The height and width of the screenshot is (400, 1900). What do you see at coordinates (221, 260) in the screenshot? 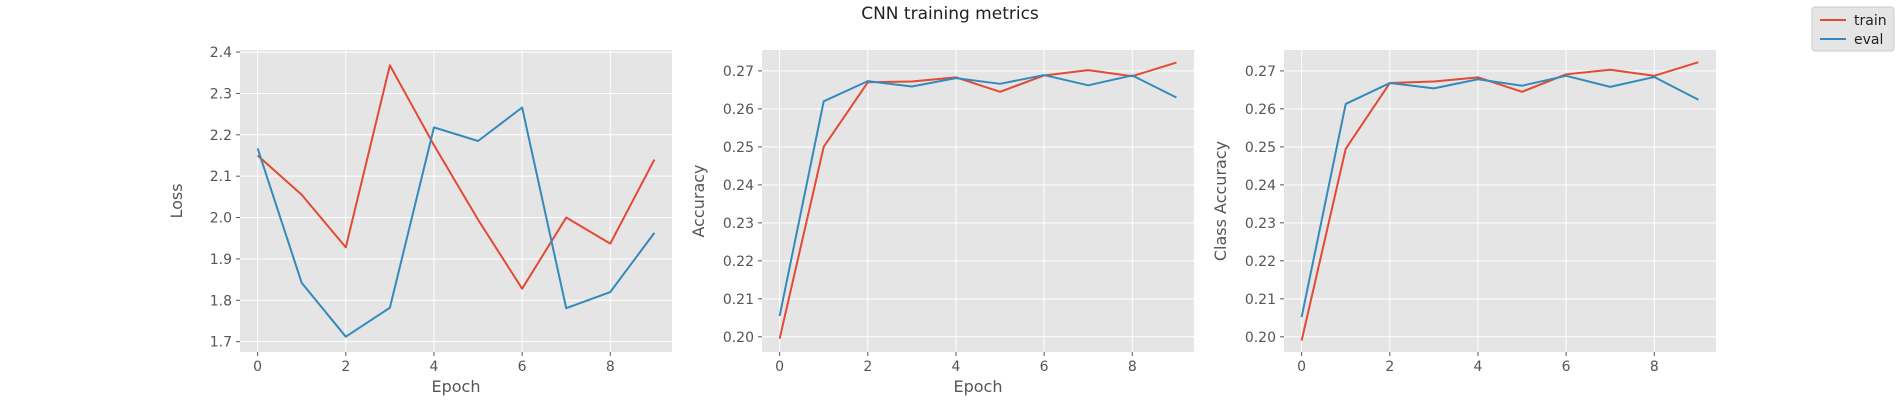
I see `y-tick-label: 1.9` at bounding box center [221, 260].